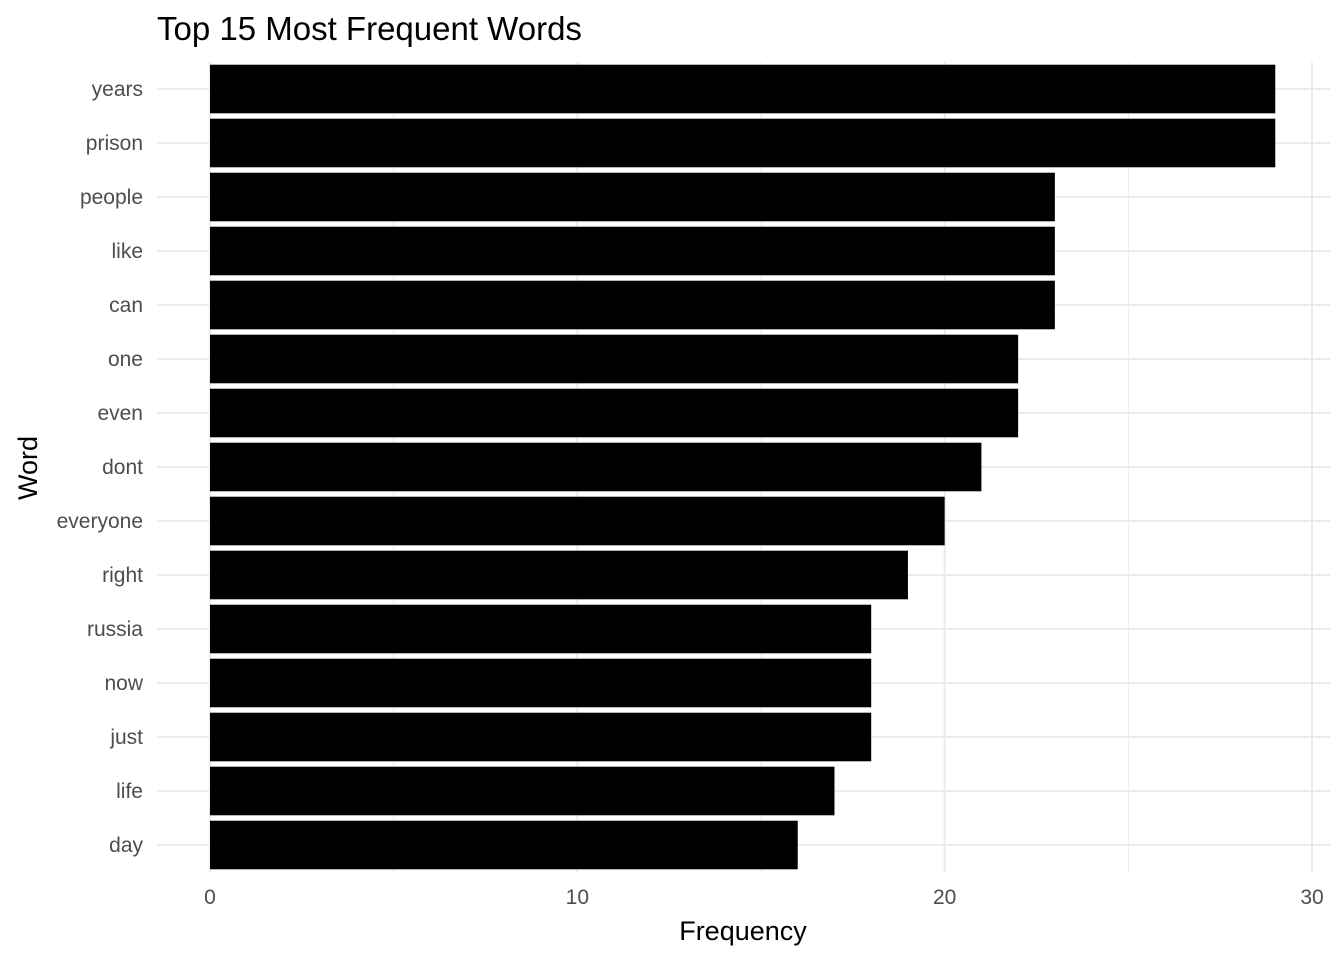 This screenshot has width=1344, height=960. I want to click on bar-russia, so click(541, 629).